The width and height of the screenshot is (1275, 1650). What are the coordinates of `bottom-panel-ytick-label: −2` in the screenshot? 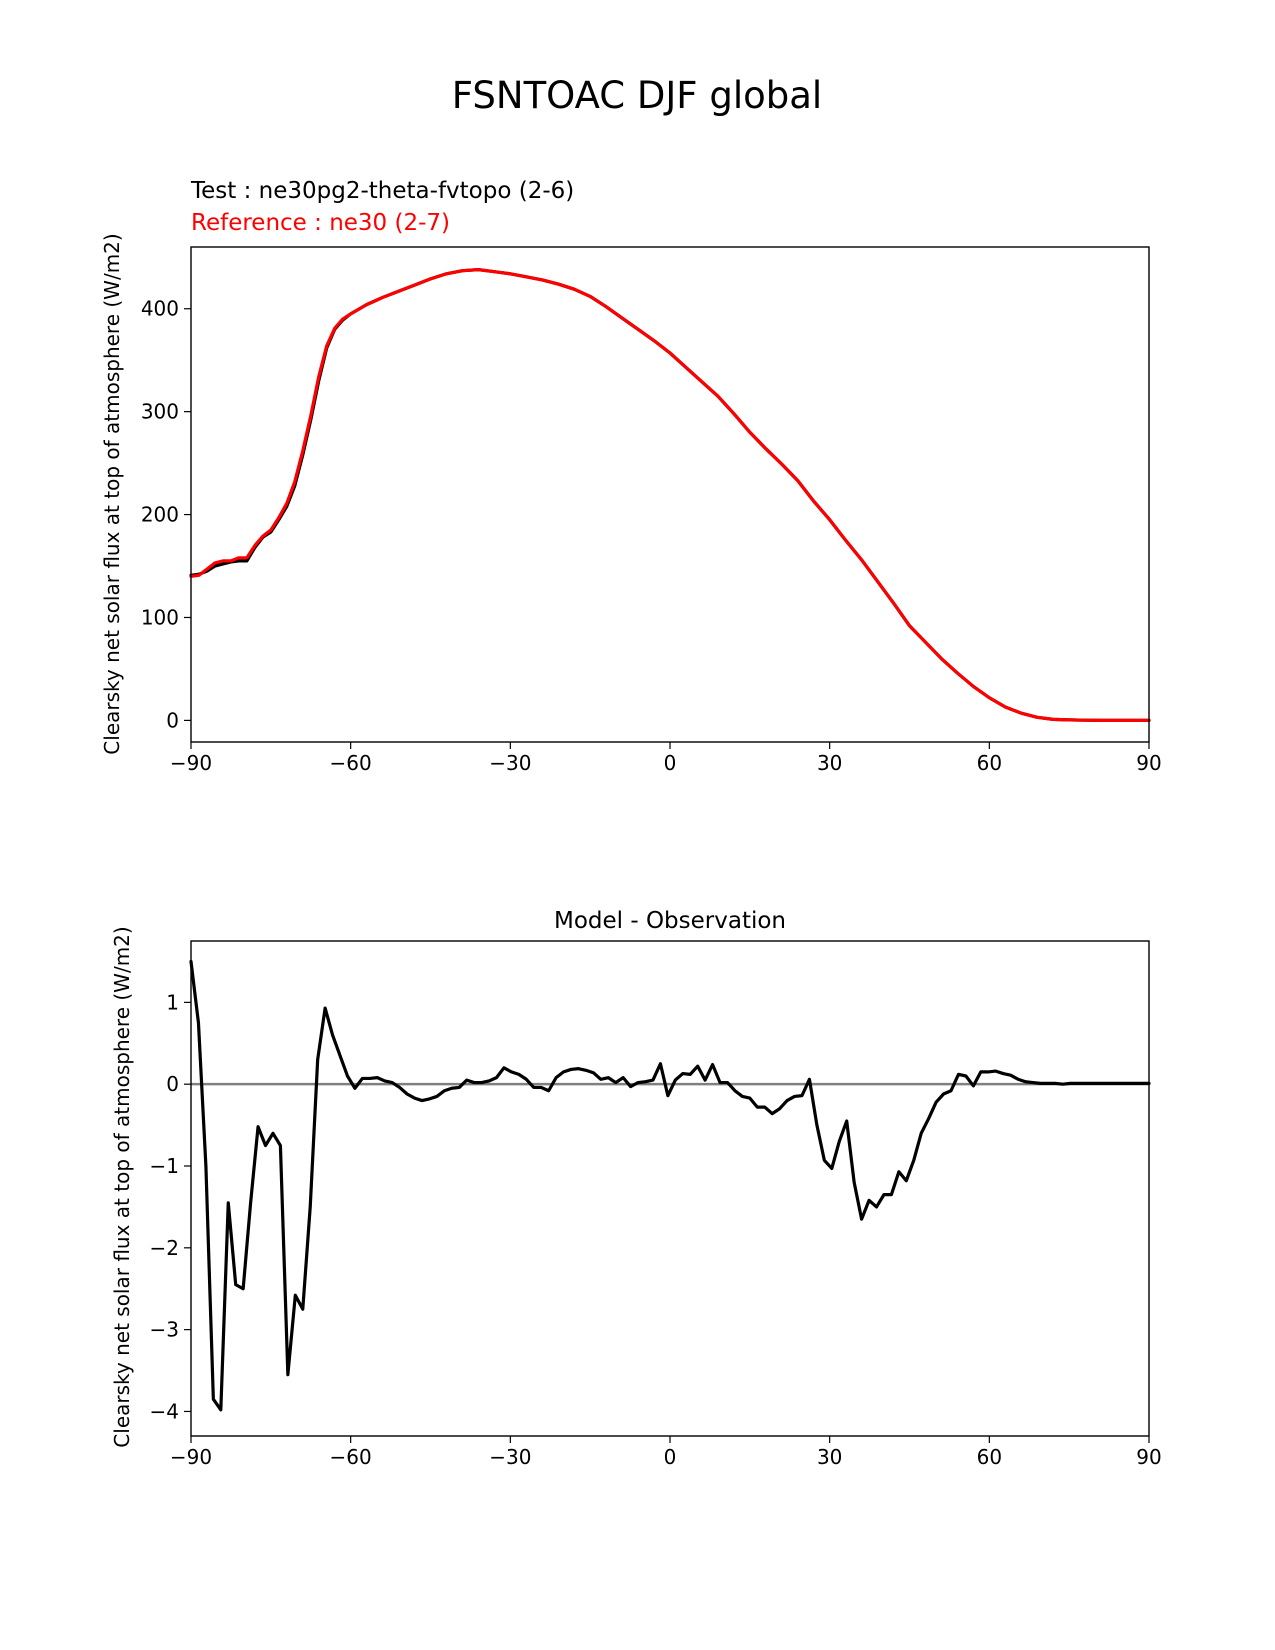 It's located at (164, 1248).